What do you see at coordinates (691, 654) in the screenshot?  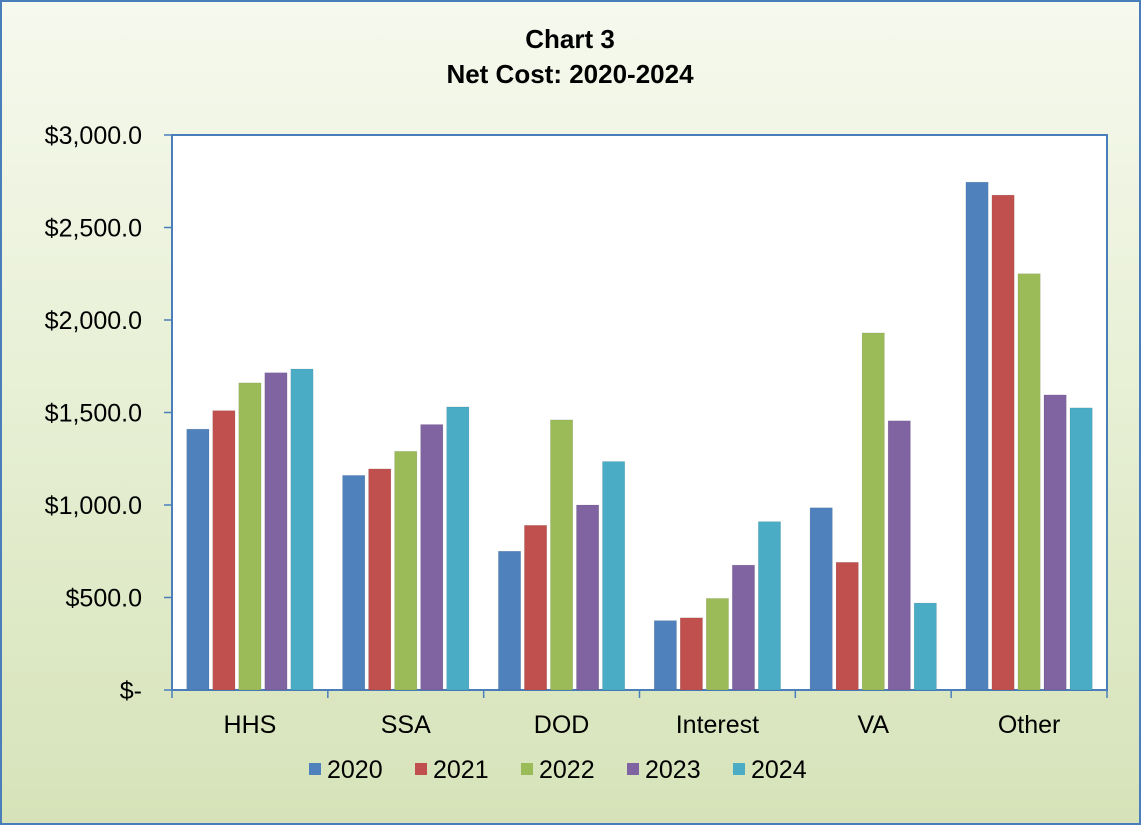 I see `bar-interest-2021` at bounding box center [691, 654].